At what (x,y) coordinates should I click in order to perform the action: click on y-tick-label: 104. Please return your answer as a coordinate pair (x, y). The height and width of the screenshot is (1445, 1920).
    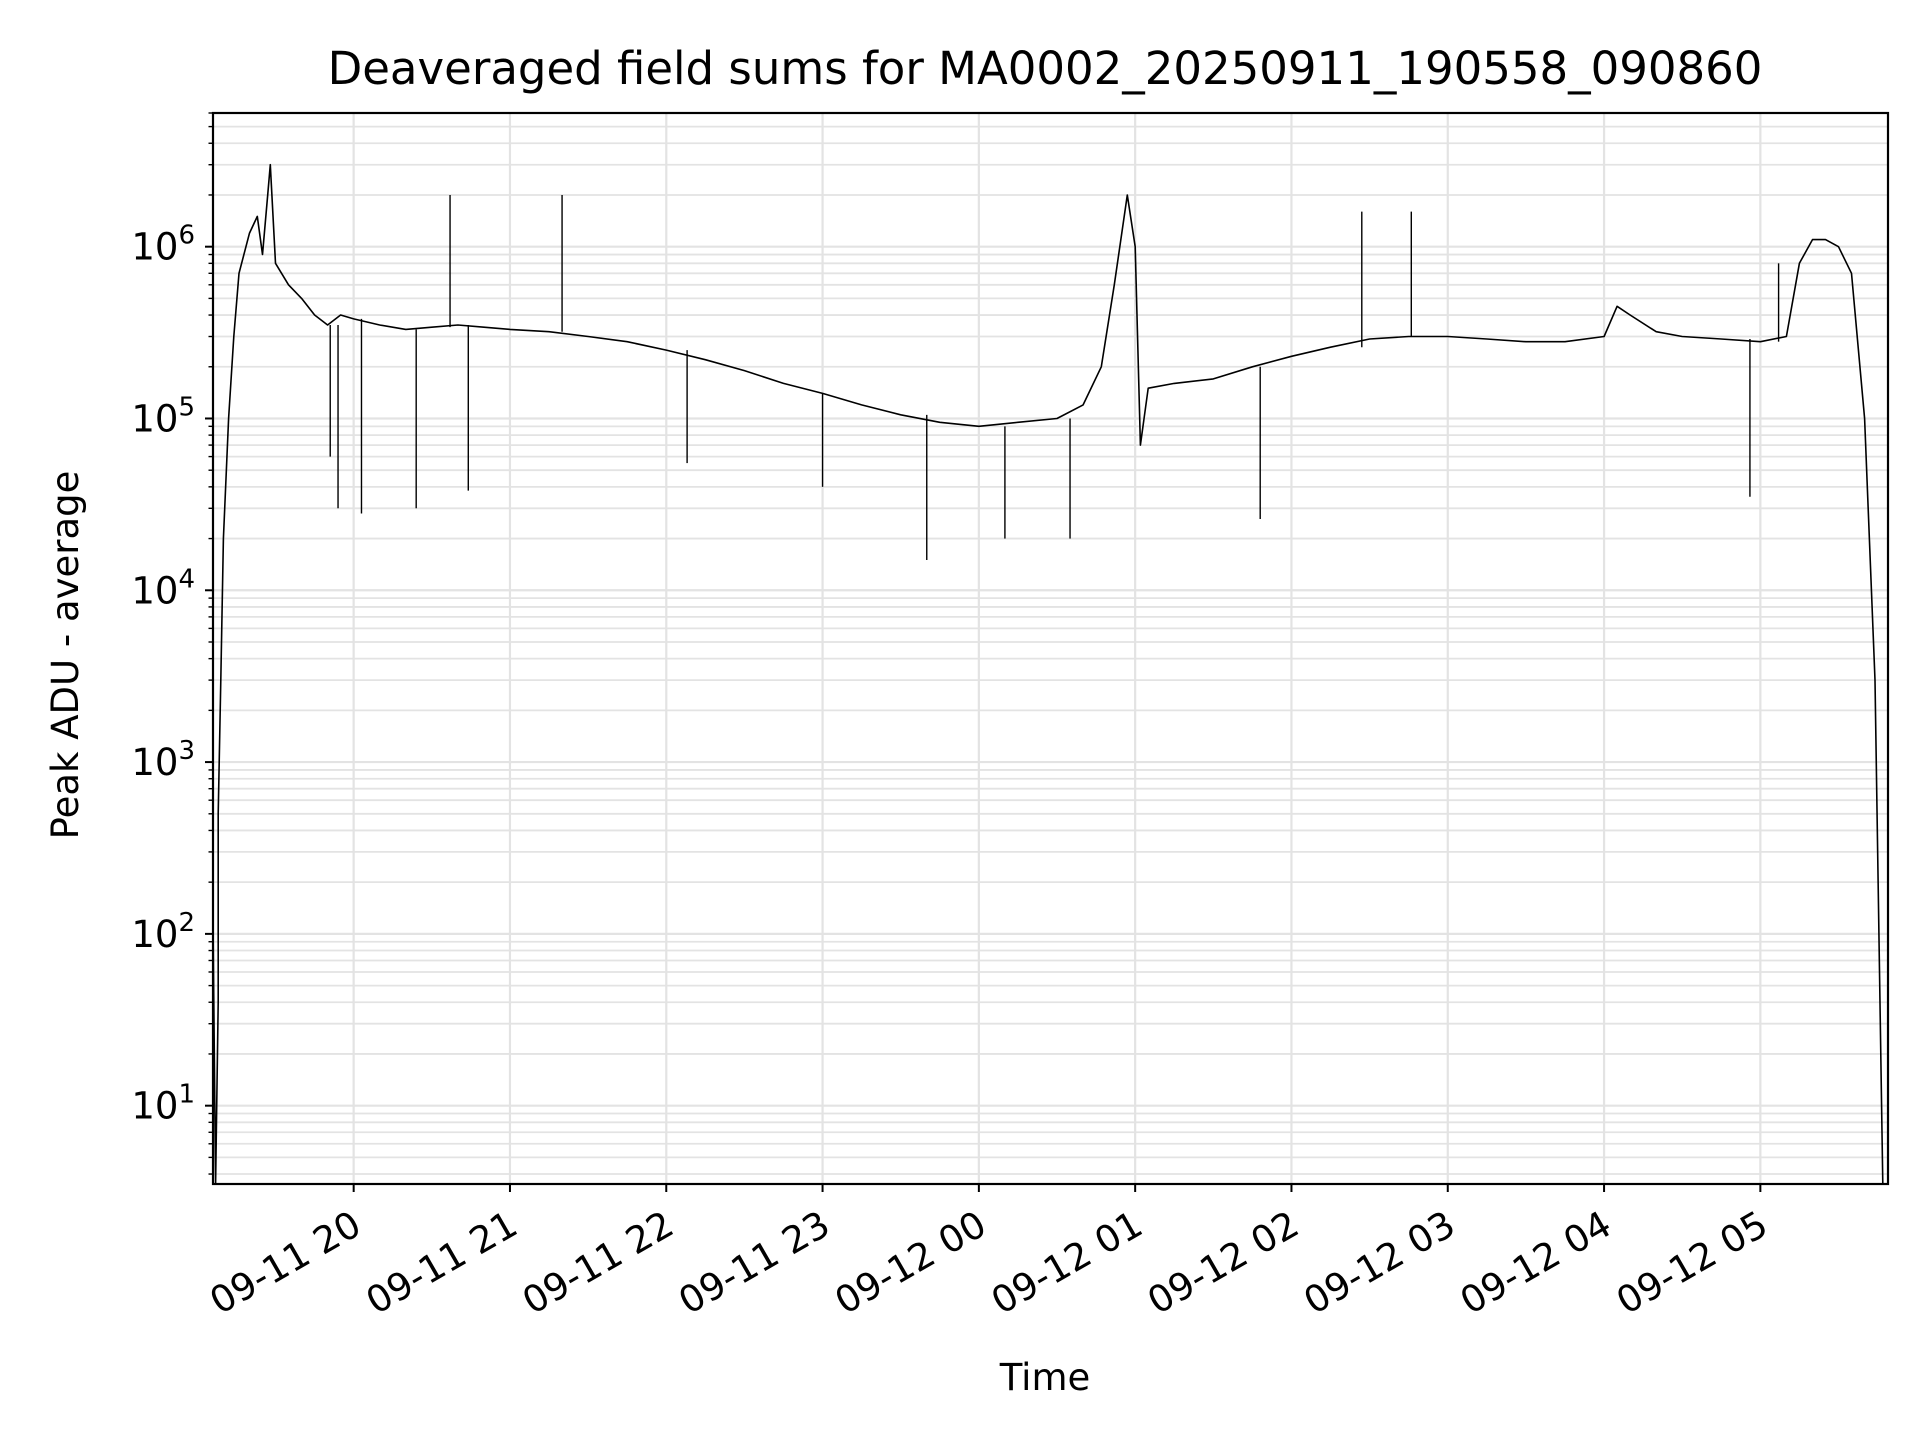
    Looking at the image, I should click on (163, 588).